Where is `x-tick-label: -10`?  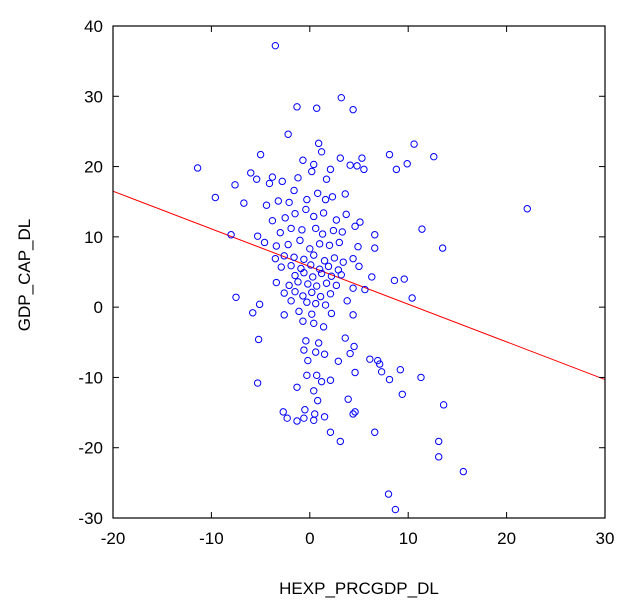
x-tick-label: -10 is located at coordinates (211, 538).